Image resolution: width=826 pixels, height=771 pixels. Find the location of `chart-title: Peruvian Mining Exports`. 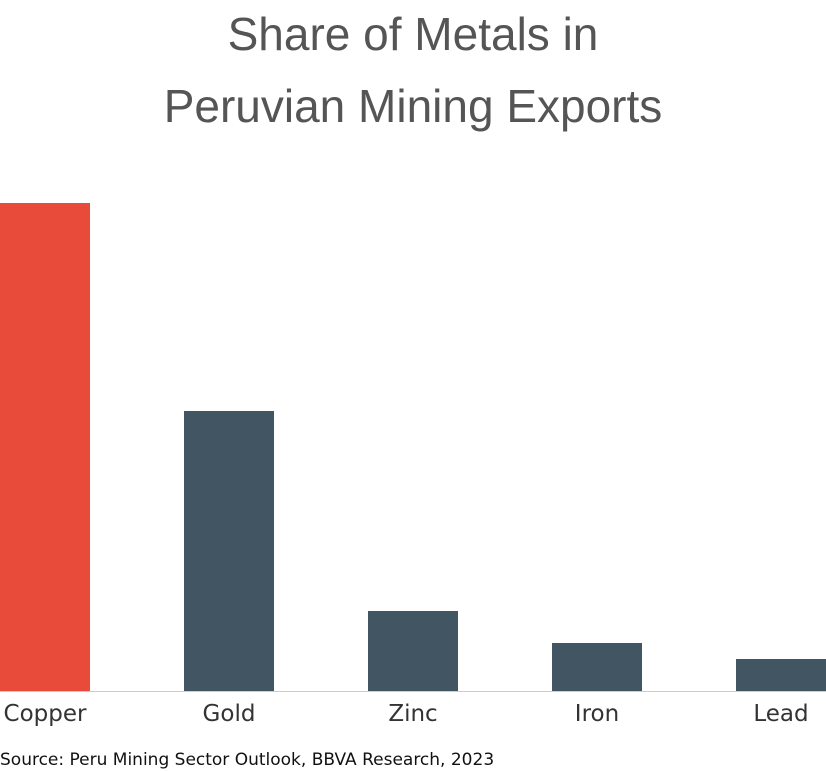

chart-title: Peruvian Mining Exports is located at coordinates (413, 106).